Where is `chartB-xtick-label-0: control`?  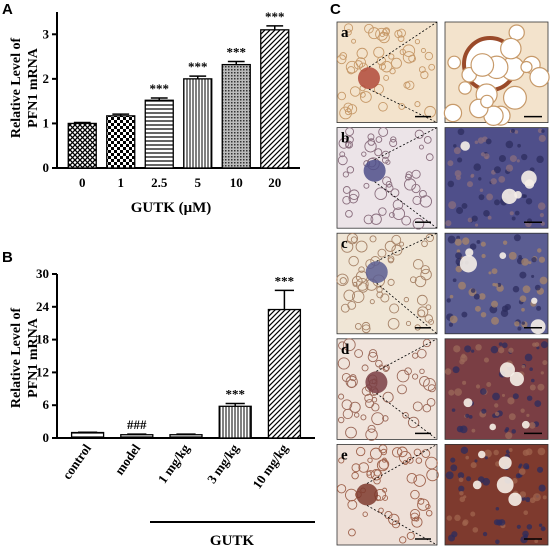
chartB-xtick-label-0: control is located at coordinates (76, 461).